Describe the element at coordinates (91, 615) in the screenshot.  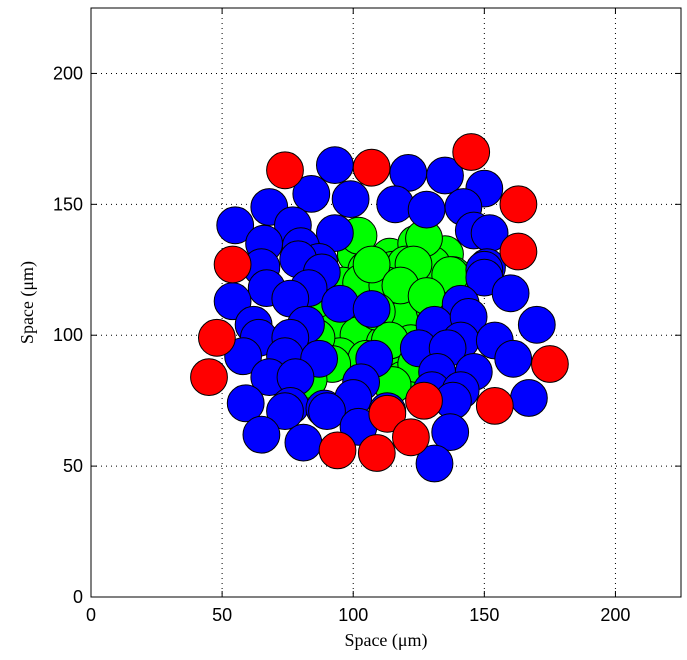
I see `x-tick-label: 0` at that location.